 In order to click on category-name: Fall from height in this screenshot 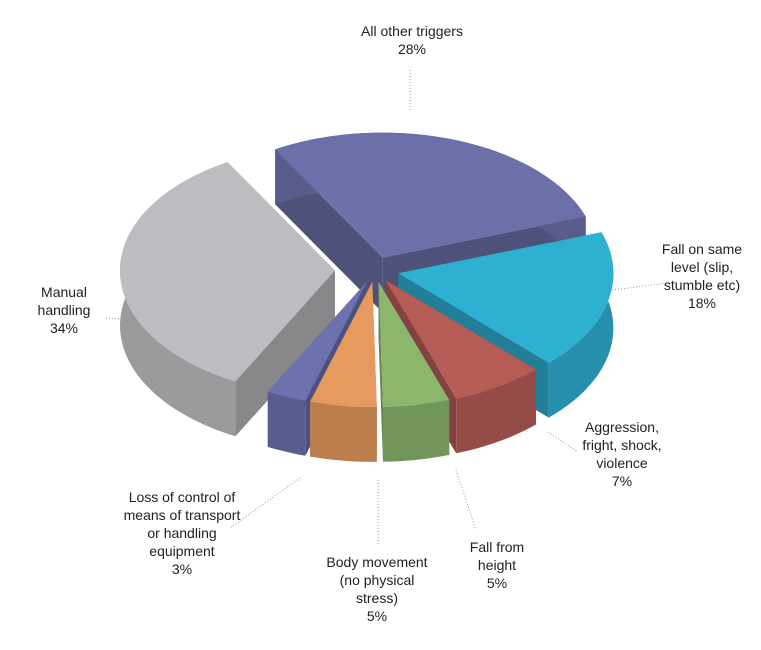, I will do `click(497, 556)`.